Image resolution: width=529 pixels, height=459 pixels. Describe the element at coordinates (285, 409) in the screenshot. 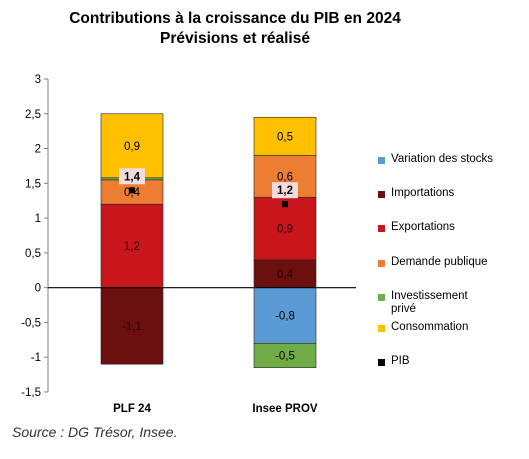

I see `x-category-label: Insee PROV` at that location.